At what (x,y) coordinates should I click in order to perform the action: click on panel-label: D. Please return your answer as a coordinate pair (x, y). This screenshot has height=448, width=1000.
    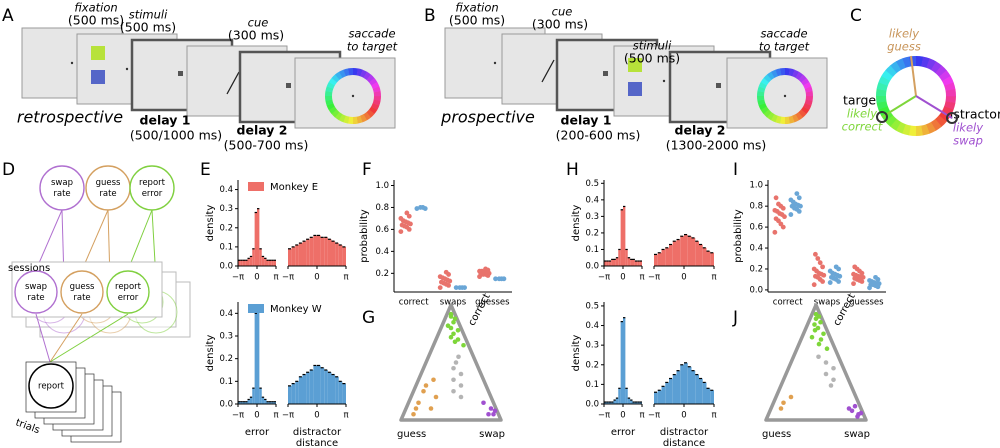
    Looking at the image, I should click on (8, 170).